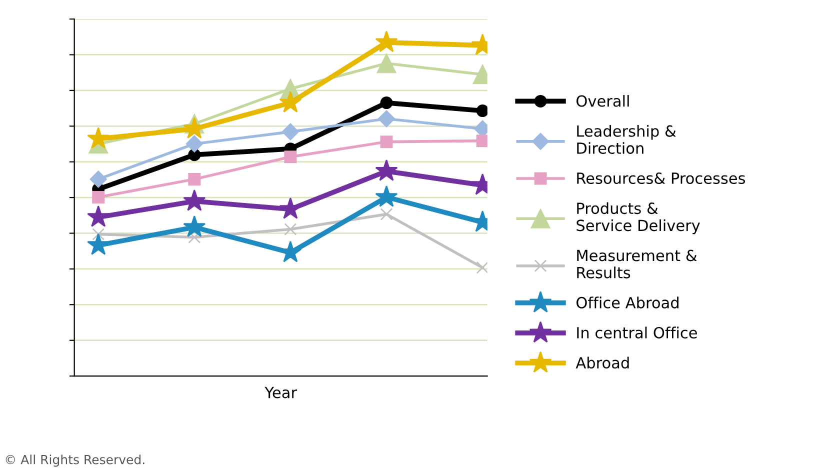 The image size is (826, 476). I want to click on legend-label: Products & Service Delivery, so click(638, 218).